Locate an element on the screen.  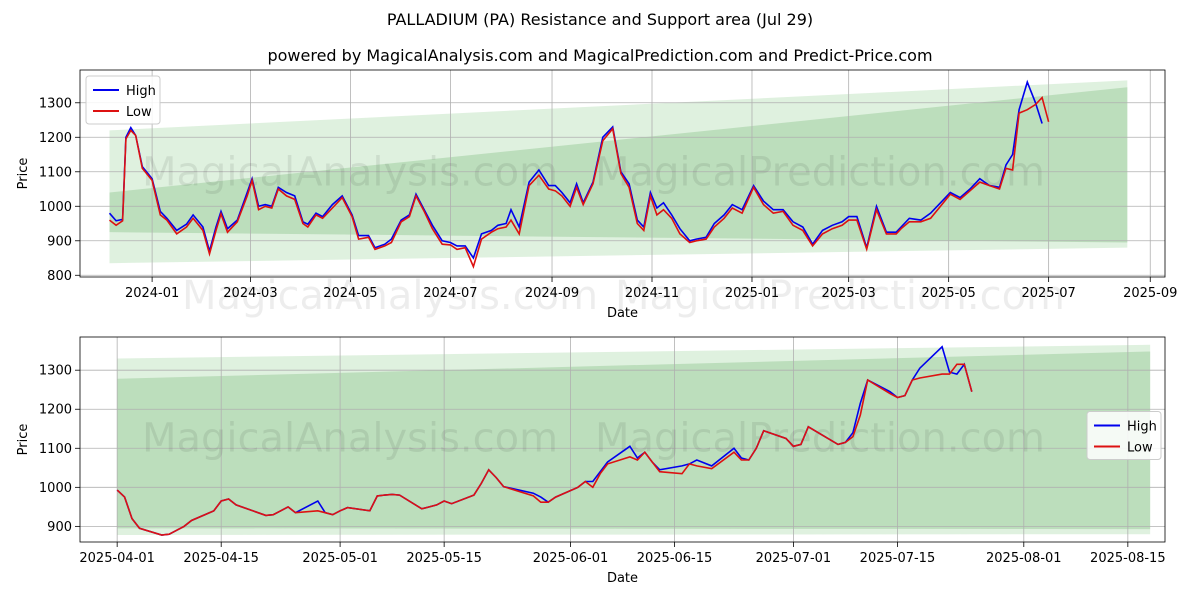
x-tick-label: 2024-07 is located at coordinates (450, 293).